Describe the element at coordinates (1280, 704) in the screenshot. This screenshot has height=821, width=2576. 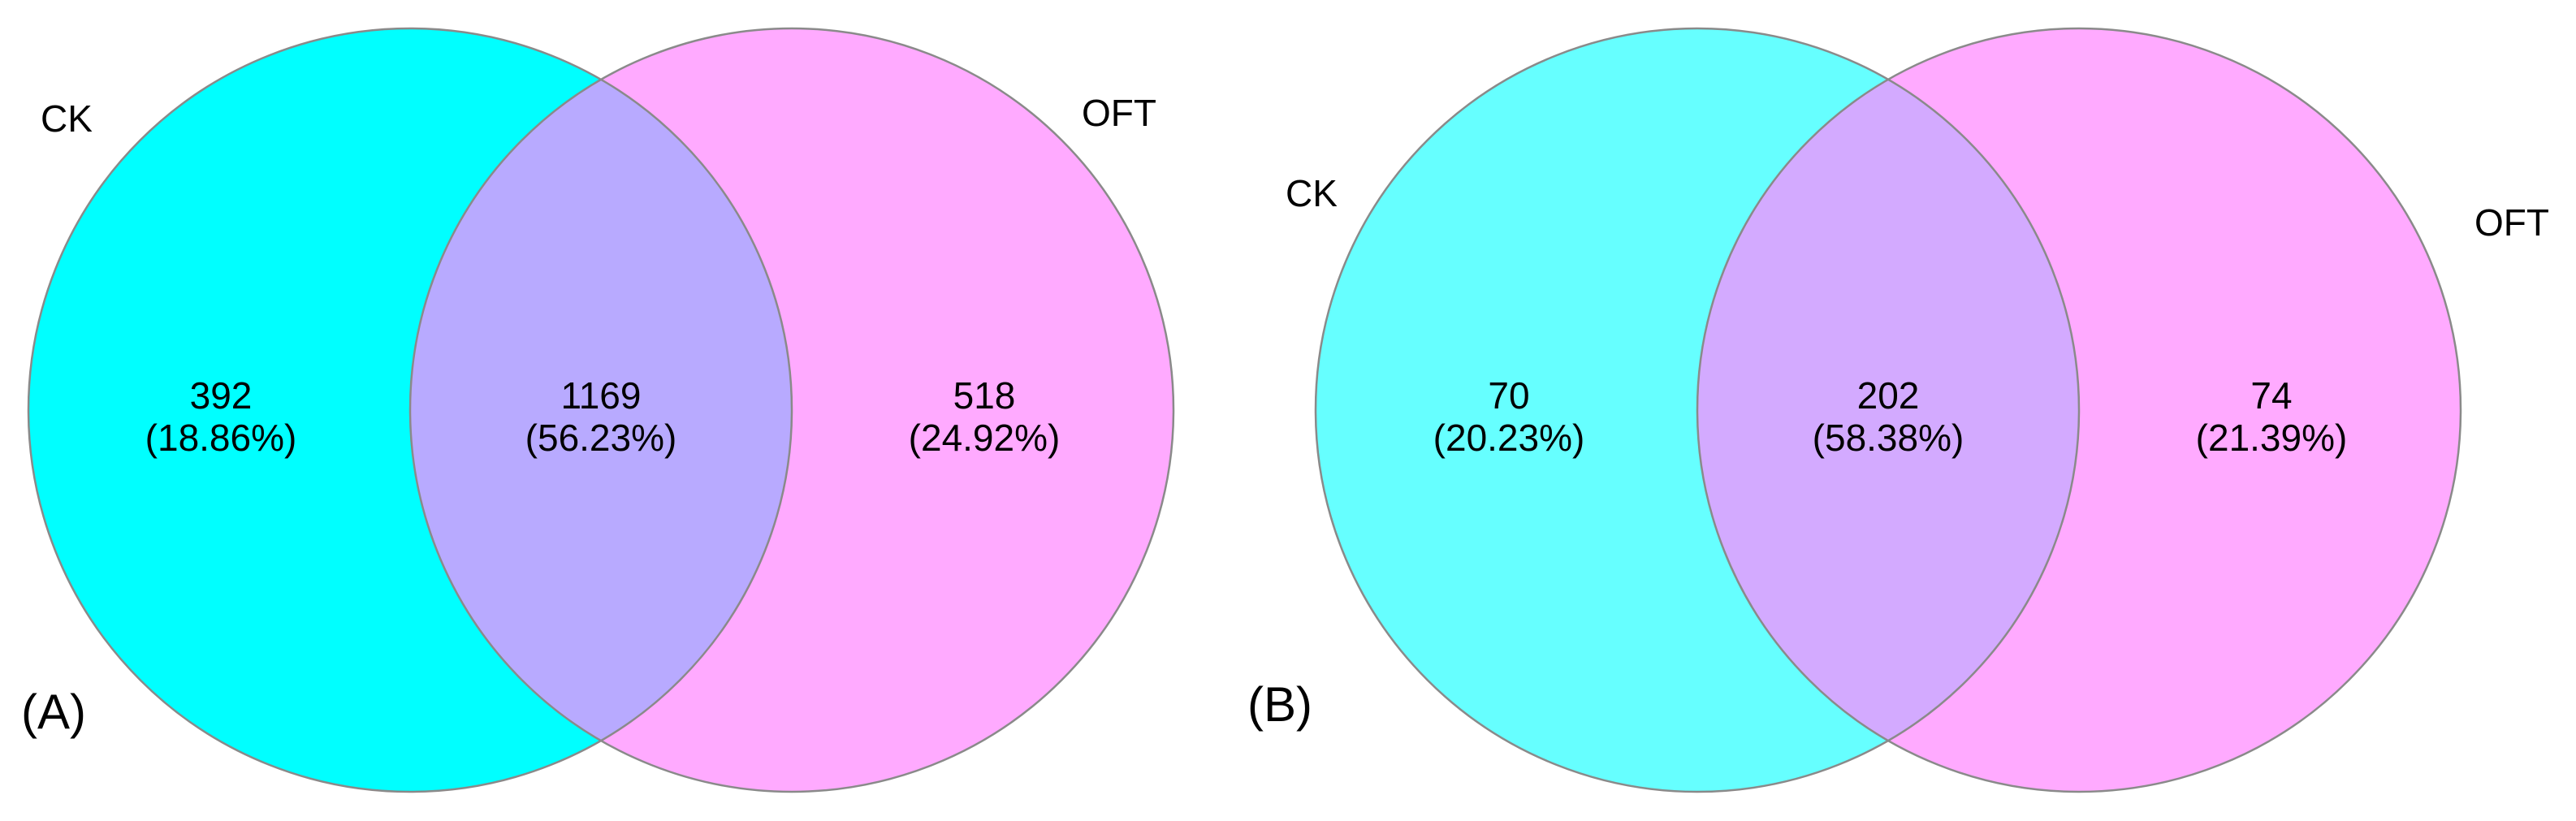
I see `panel-b-label: (B)` at that location.